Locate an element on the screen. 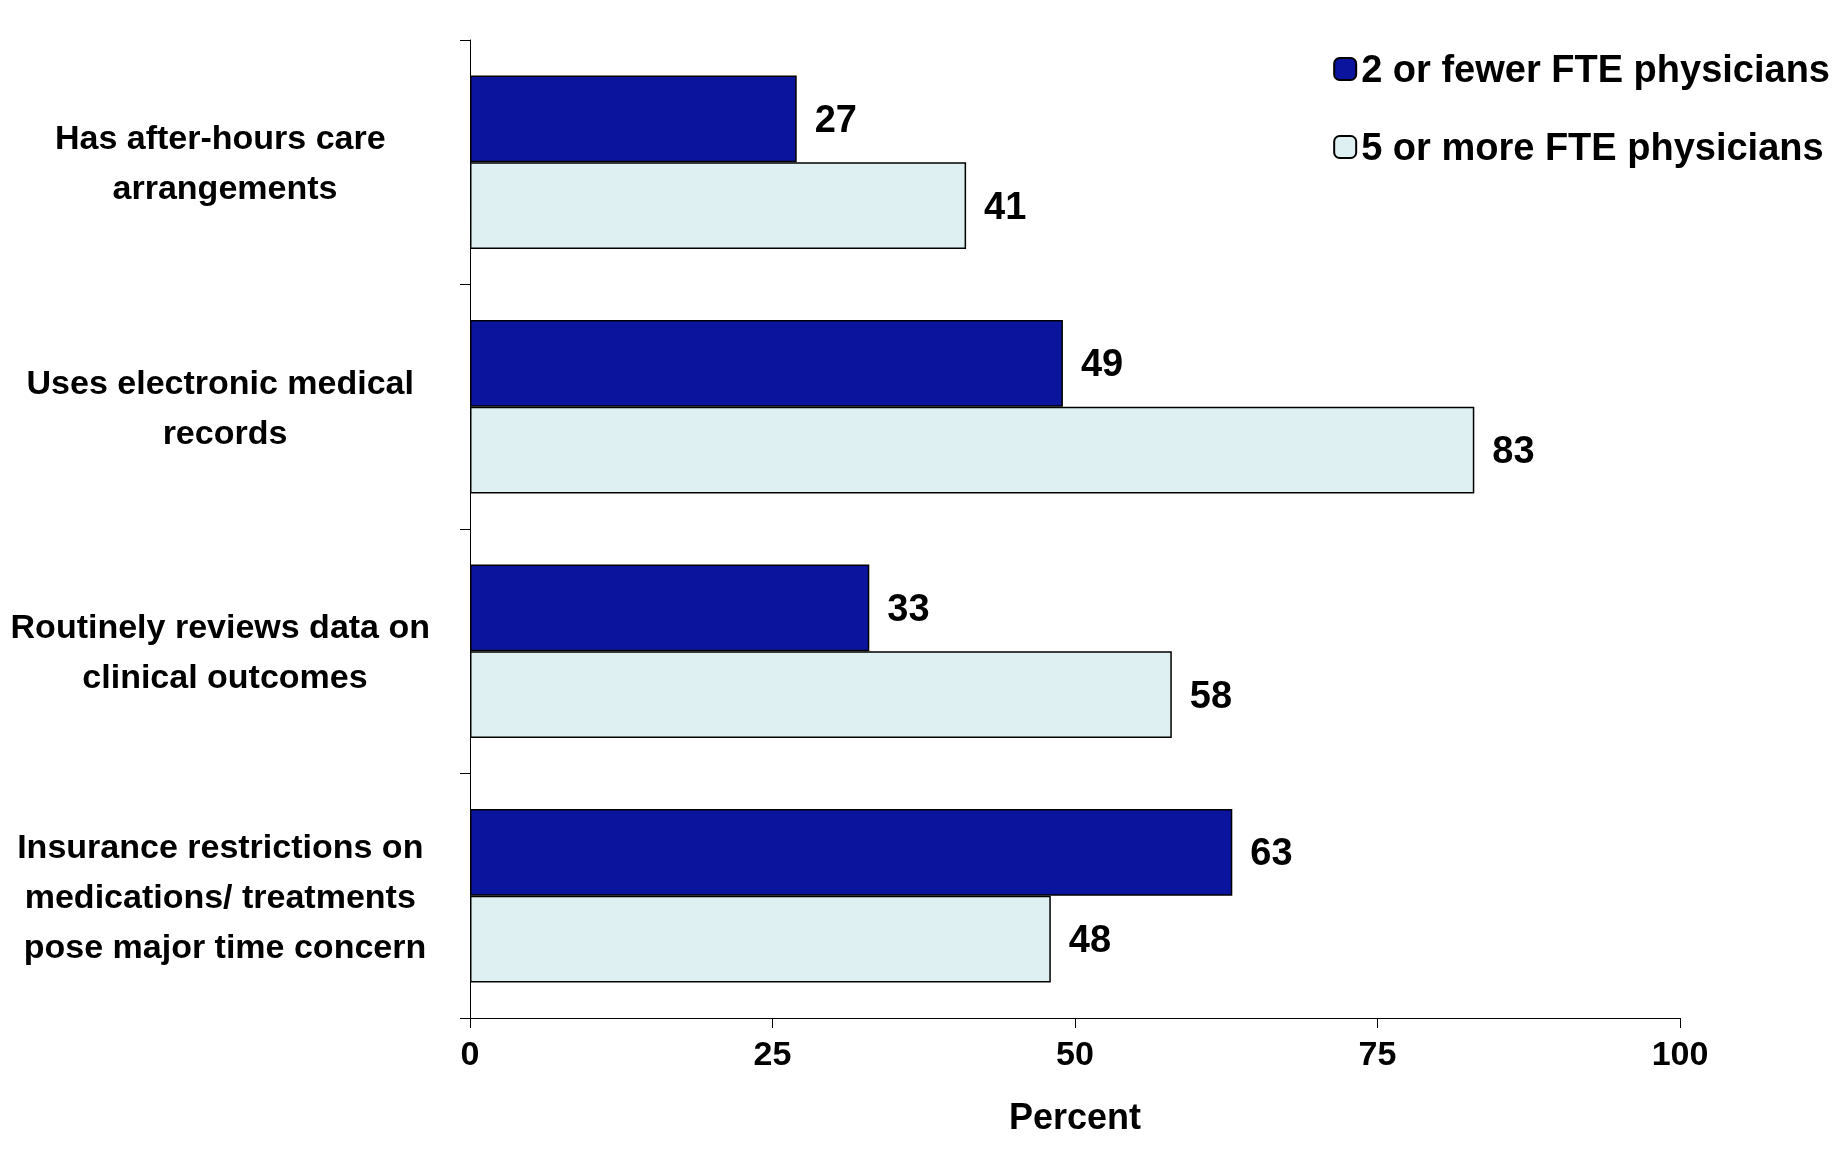 The height and width of the screenshot is (1161, 1835). x-tick-label: 50 is located at coordinates (1075, 1053).